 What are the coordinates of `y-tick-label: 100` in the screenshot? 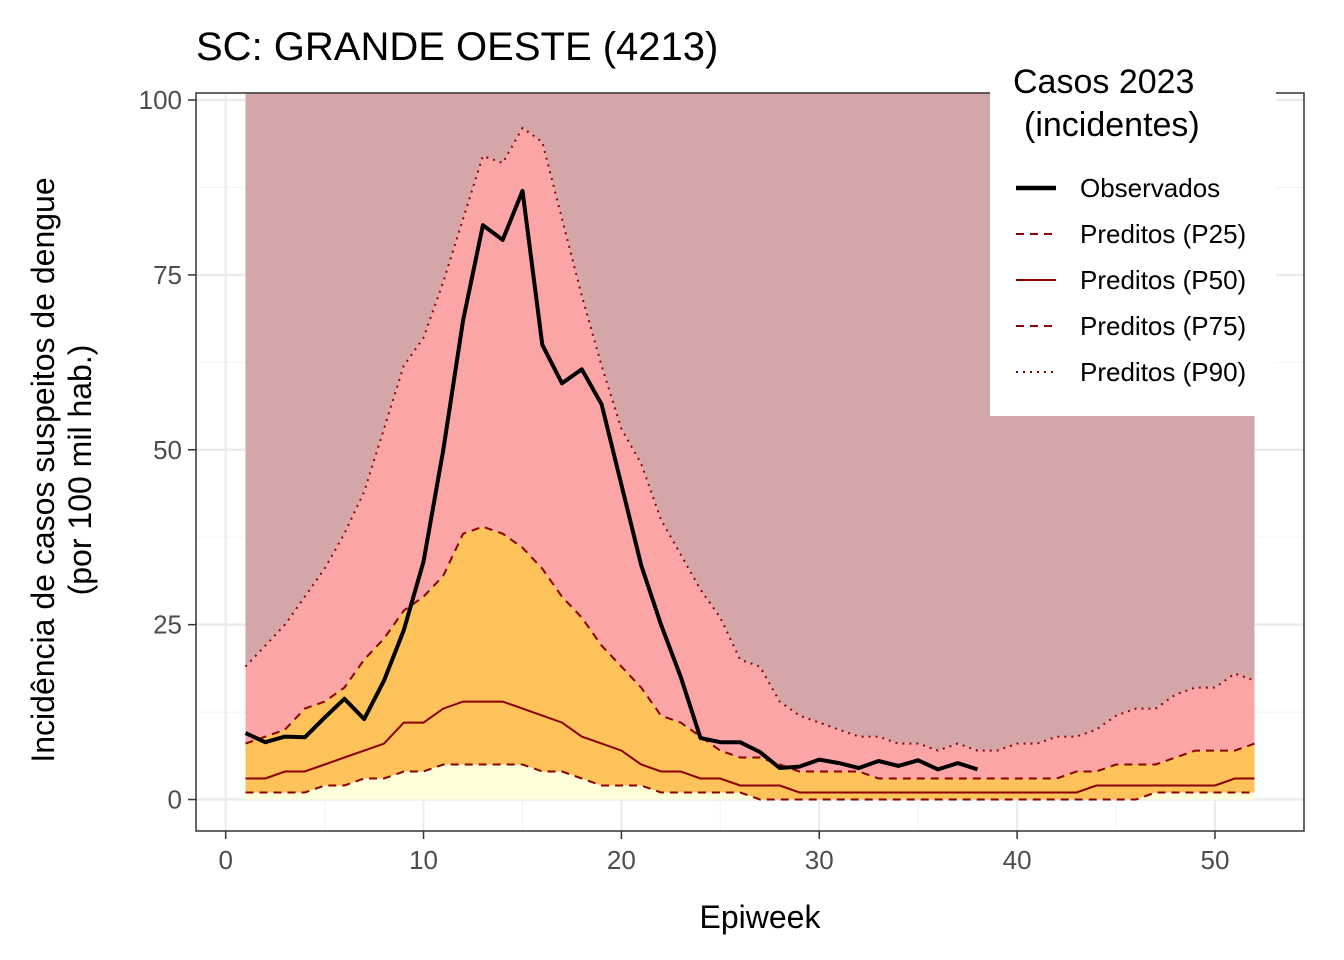 It's located at (160, 100).